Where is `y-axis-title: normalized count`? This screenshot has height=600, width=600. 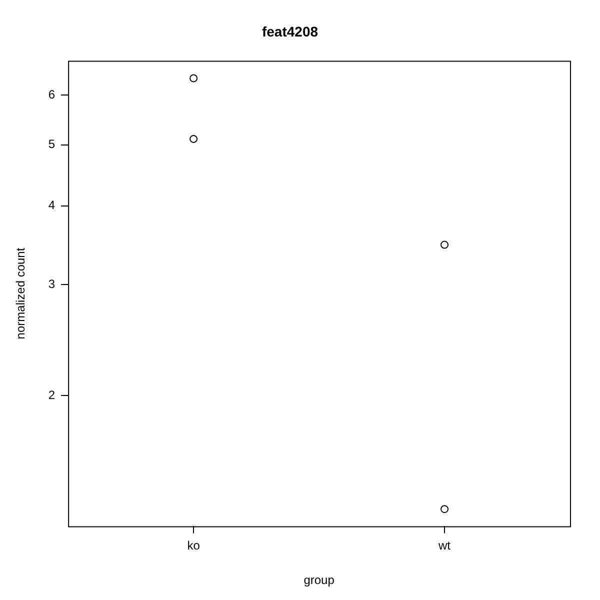 y-axis-title: normalized count is located at coordinates (21, 293).